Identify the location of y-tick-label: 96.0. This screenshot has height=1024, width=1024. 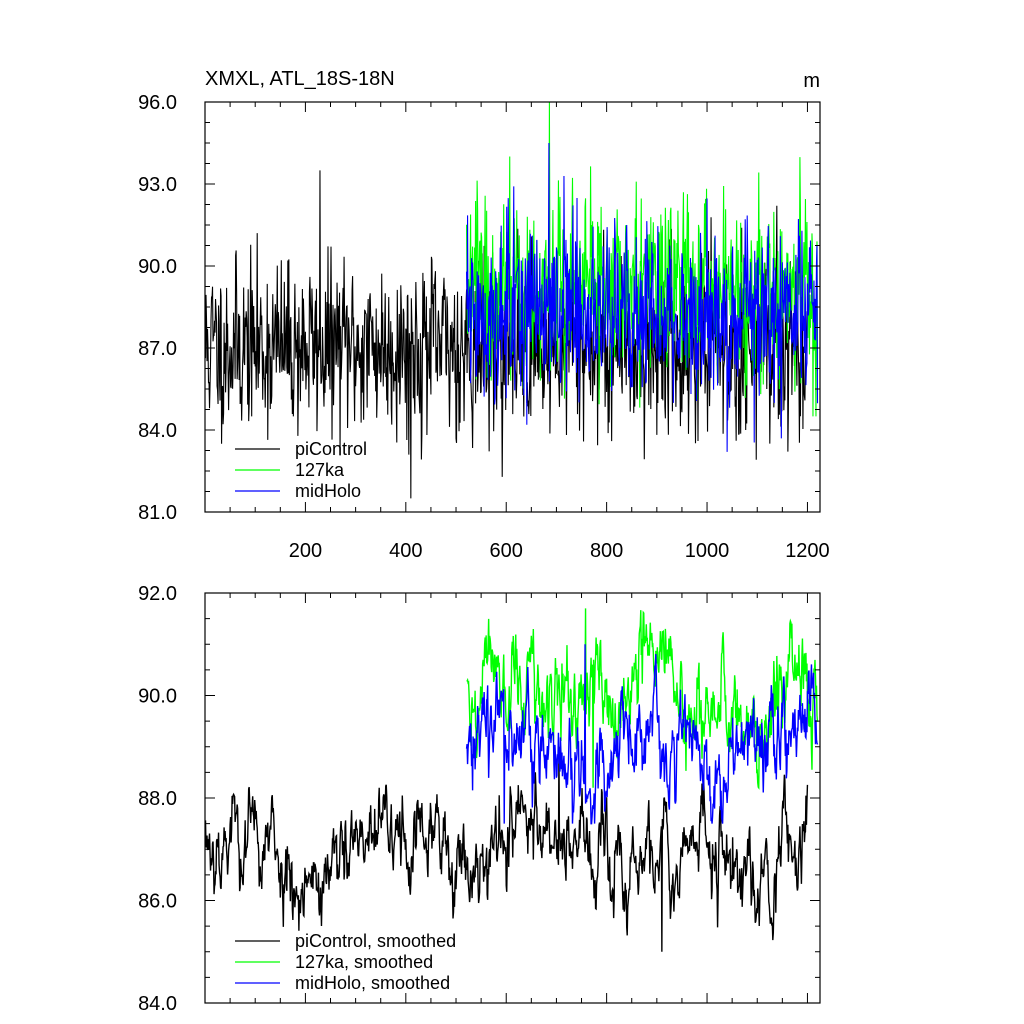
(157, 103).